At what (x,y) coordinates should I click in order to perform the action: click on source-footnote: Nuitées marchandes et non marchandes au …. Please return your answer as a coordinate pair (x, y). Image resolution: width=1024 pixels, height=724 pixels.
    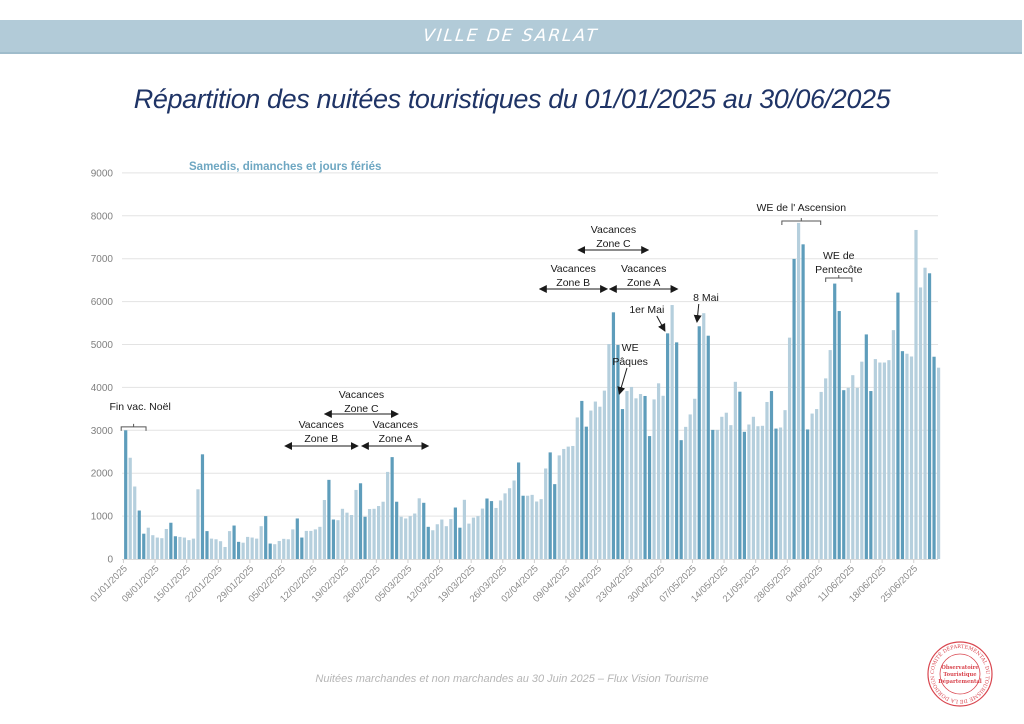
    Looking at the image, I should click on (512, 679).